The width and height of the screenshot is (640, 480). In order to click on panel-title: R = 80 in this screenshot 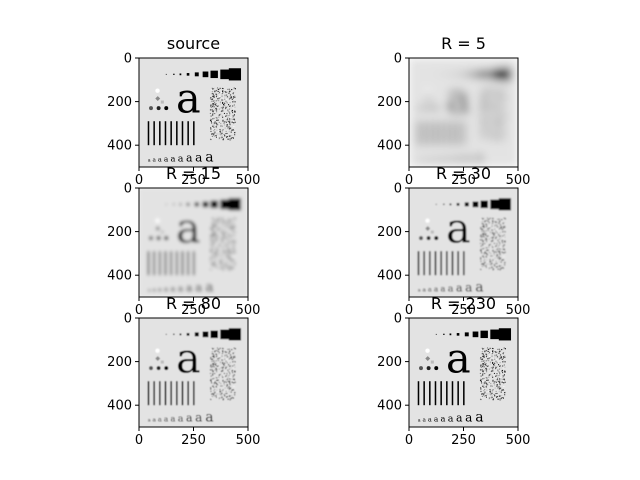, I will do `click(193, 303)`.